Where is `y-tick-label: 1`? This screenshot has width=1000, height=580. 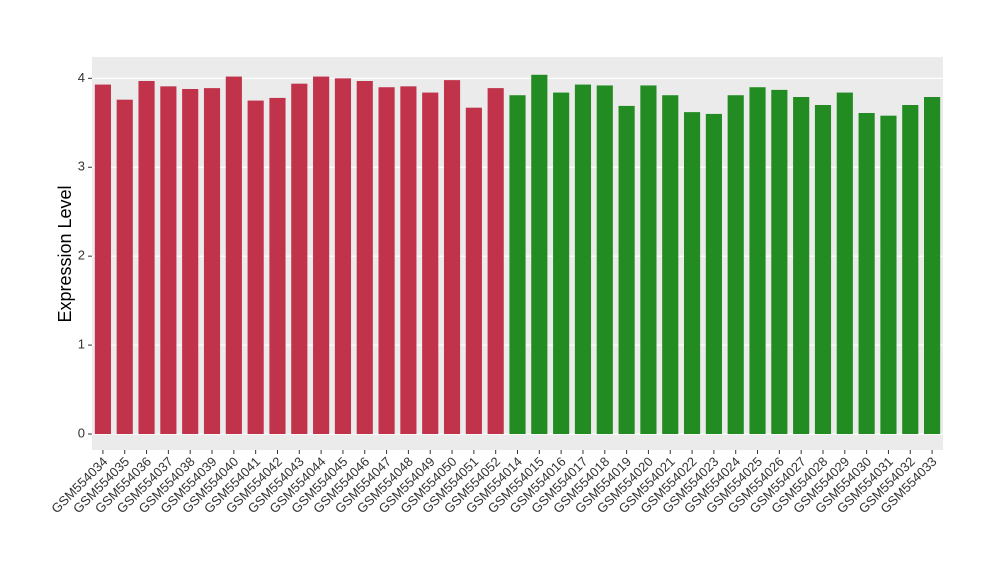 y-tick-label: 1 is located at coordinates (81, 344).